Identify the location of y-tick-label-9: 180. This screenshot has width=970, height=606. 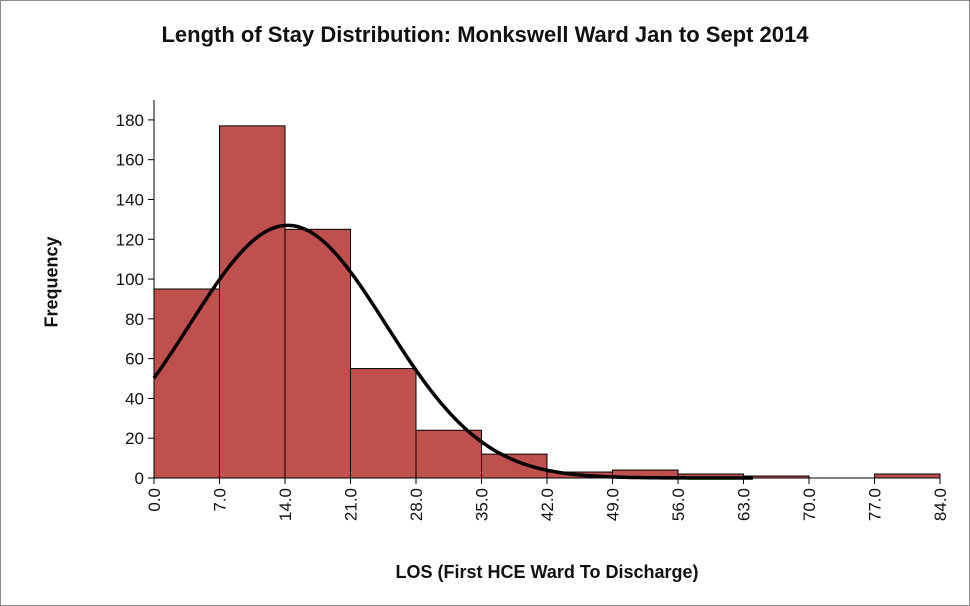
(130, 120).